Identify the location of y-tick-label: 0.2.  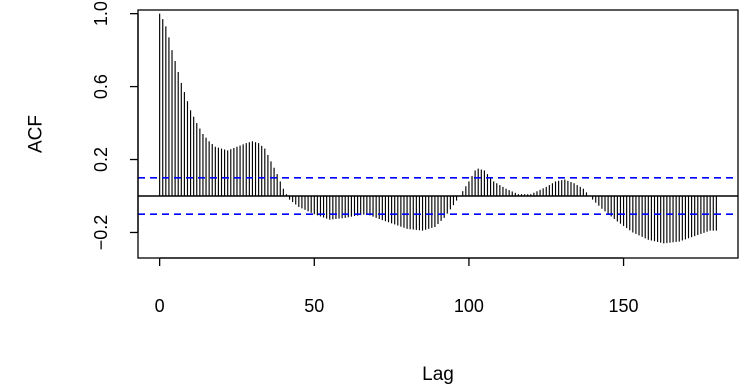
(101, 159).